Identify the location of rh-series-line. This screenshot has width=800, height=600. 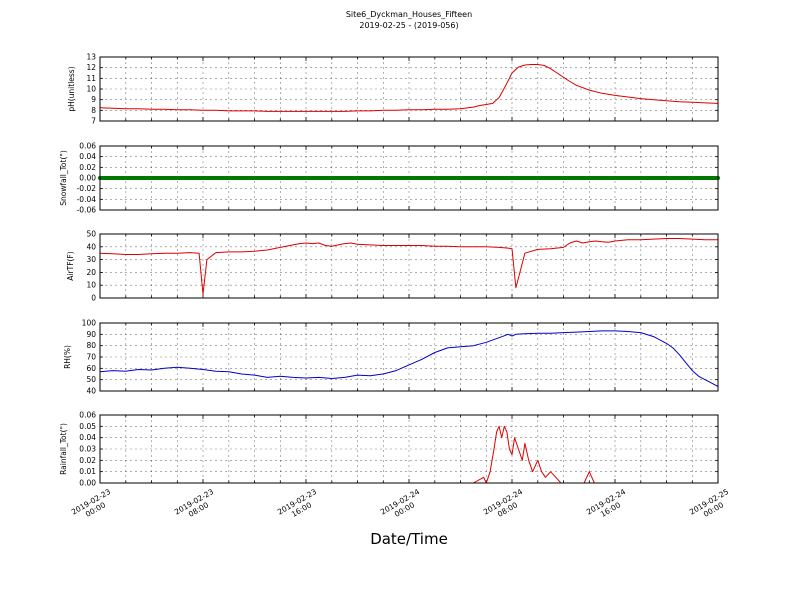
(409, 358).